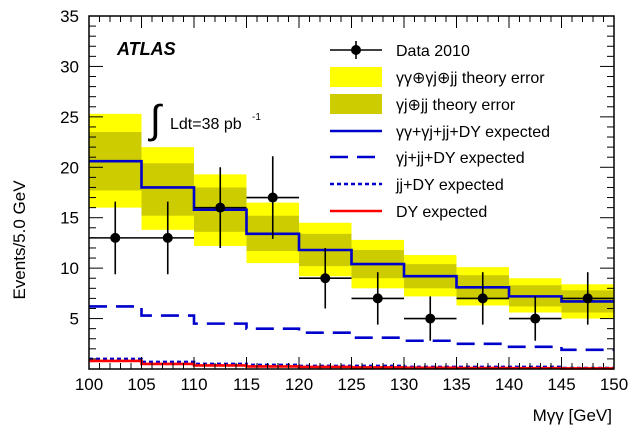  I want to click on y-tick-label: 35, so click(69, 16).